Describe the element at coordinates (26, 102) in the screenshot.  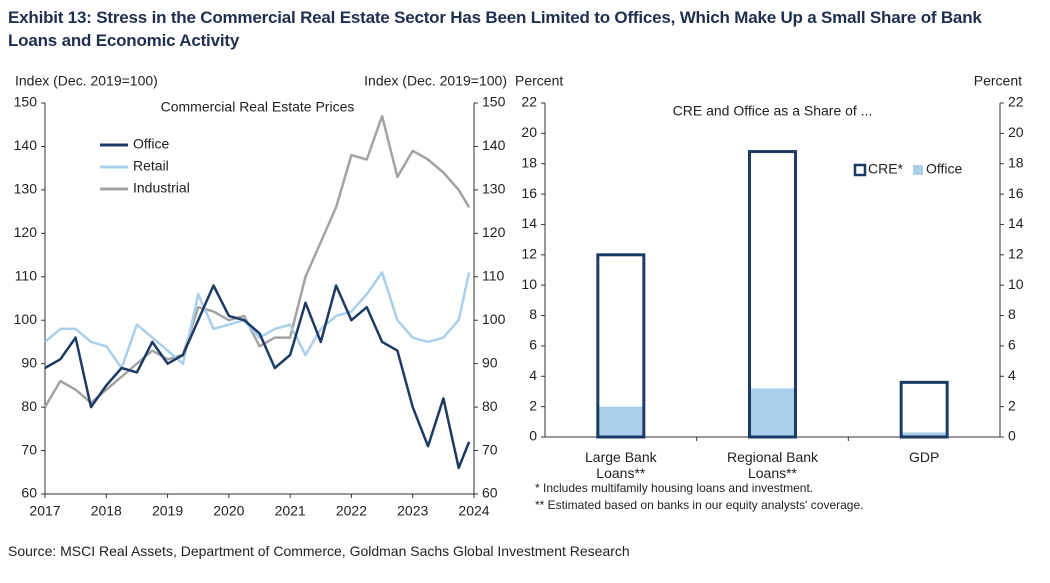
I see `y-tick-label: 150` at that location.